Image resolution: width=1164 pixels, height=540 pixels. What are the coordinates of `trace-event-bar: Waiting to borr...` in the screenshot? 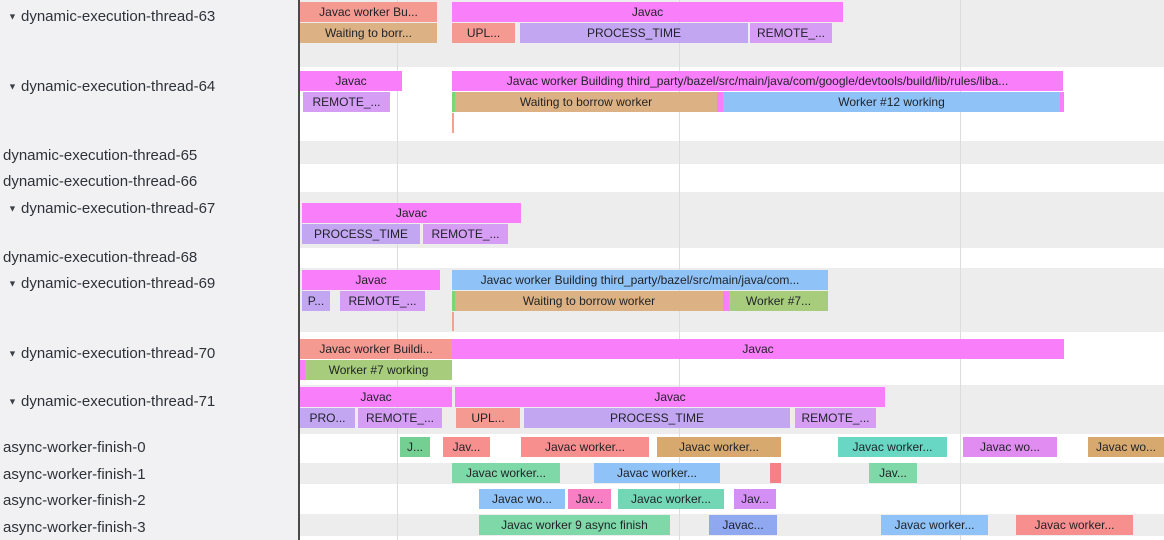 It's located at (368, 33).